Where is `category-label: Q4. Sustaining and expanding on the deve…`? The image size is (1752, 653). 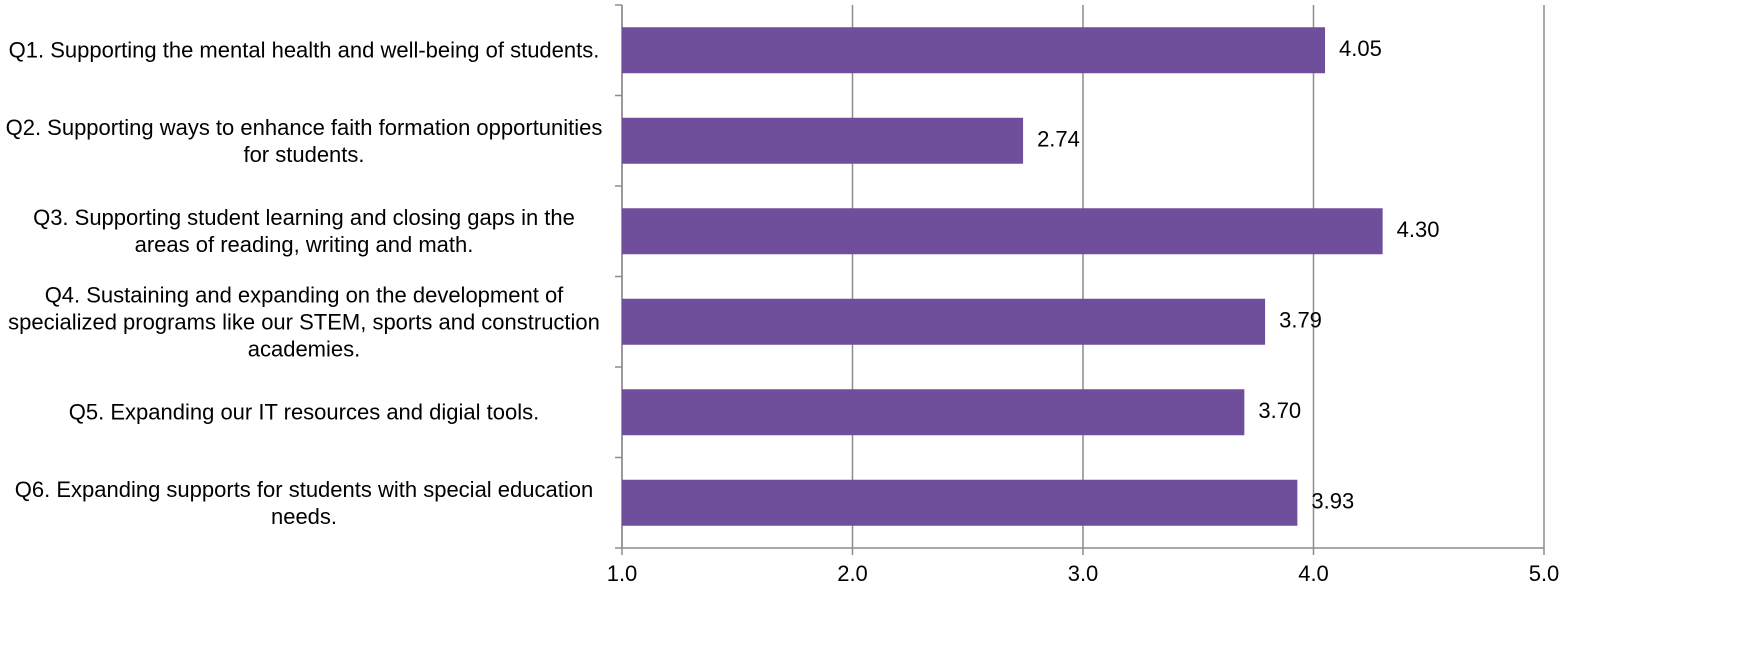
category-label: Q4. Sustaining and expanding on the deve… is located at coordinates (304, 322).